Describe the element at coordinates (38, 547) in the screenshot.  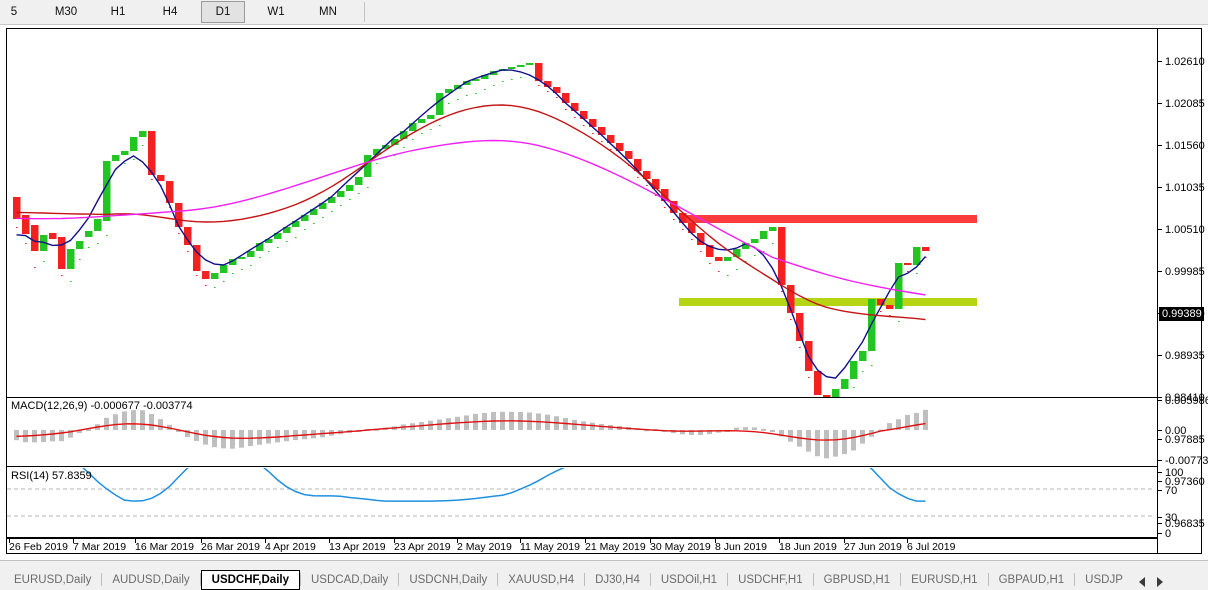
I see `time-axis-label: 26 Feb 2019` at that location.